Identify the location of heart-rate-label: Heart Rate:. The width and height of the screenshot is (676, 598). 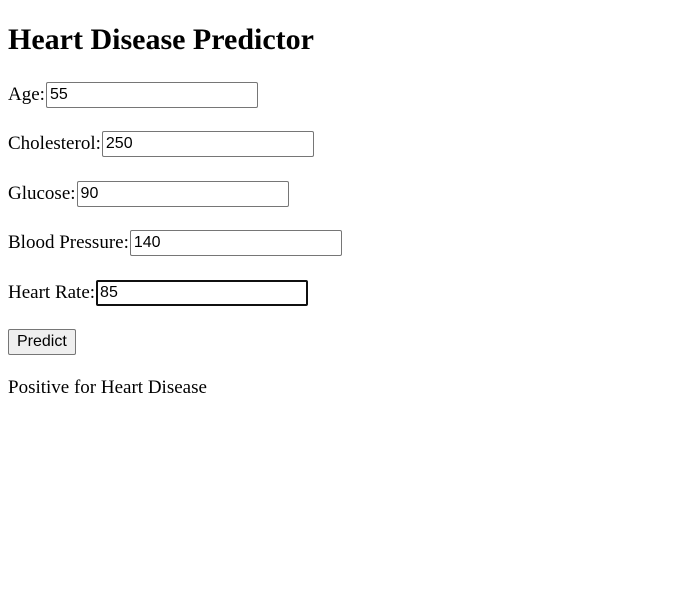
(52, 292).